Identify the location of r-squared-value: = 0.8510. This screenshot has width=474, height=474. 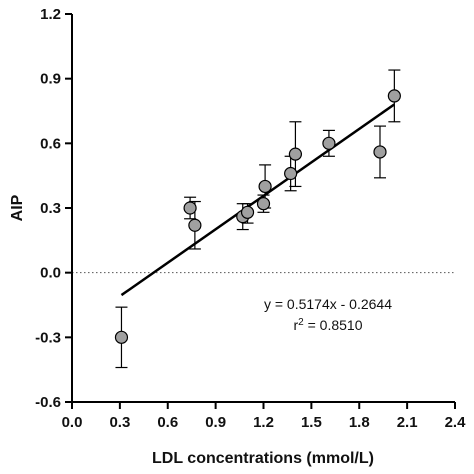
(333, 325).